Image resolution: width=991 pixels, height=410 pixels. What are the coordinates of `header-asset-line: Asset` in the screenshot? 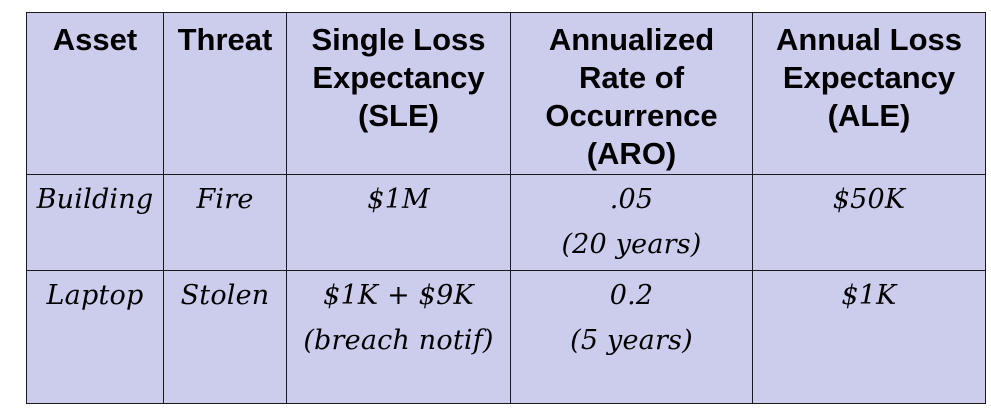 It's located at (95, 39).